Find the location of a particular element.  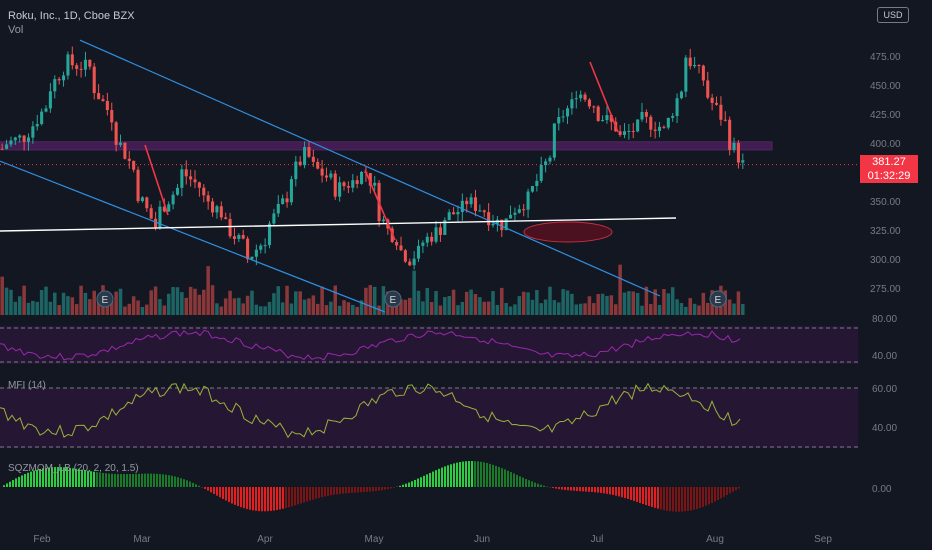

x-tick-label: Aug is located at coordinates (715, 539).